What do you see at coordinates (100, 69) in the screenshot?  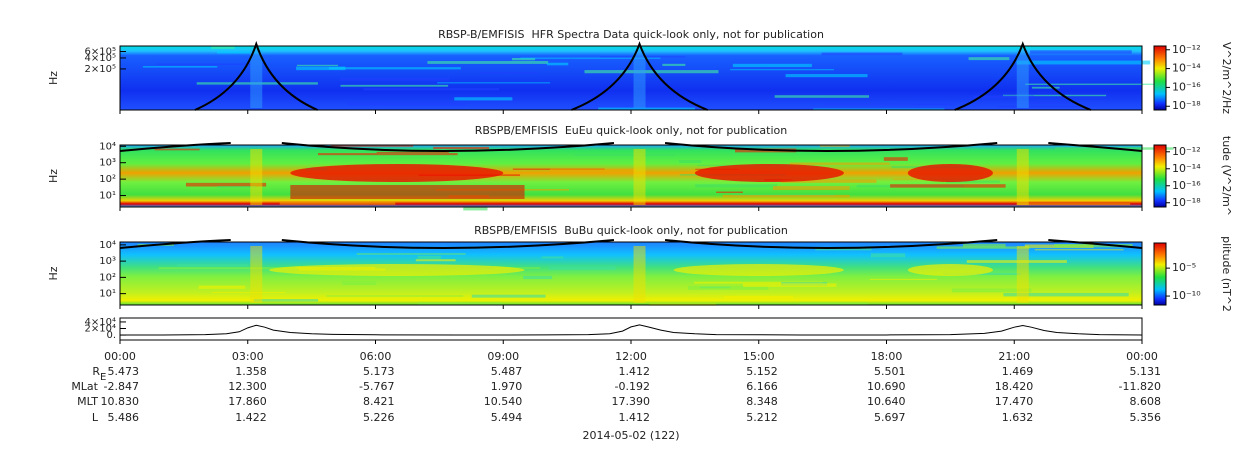 I see `y-tick-label: 2×10⁵` at bounding box center [100, 69].